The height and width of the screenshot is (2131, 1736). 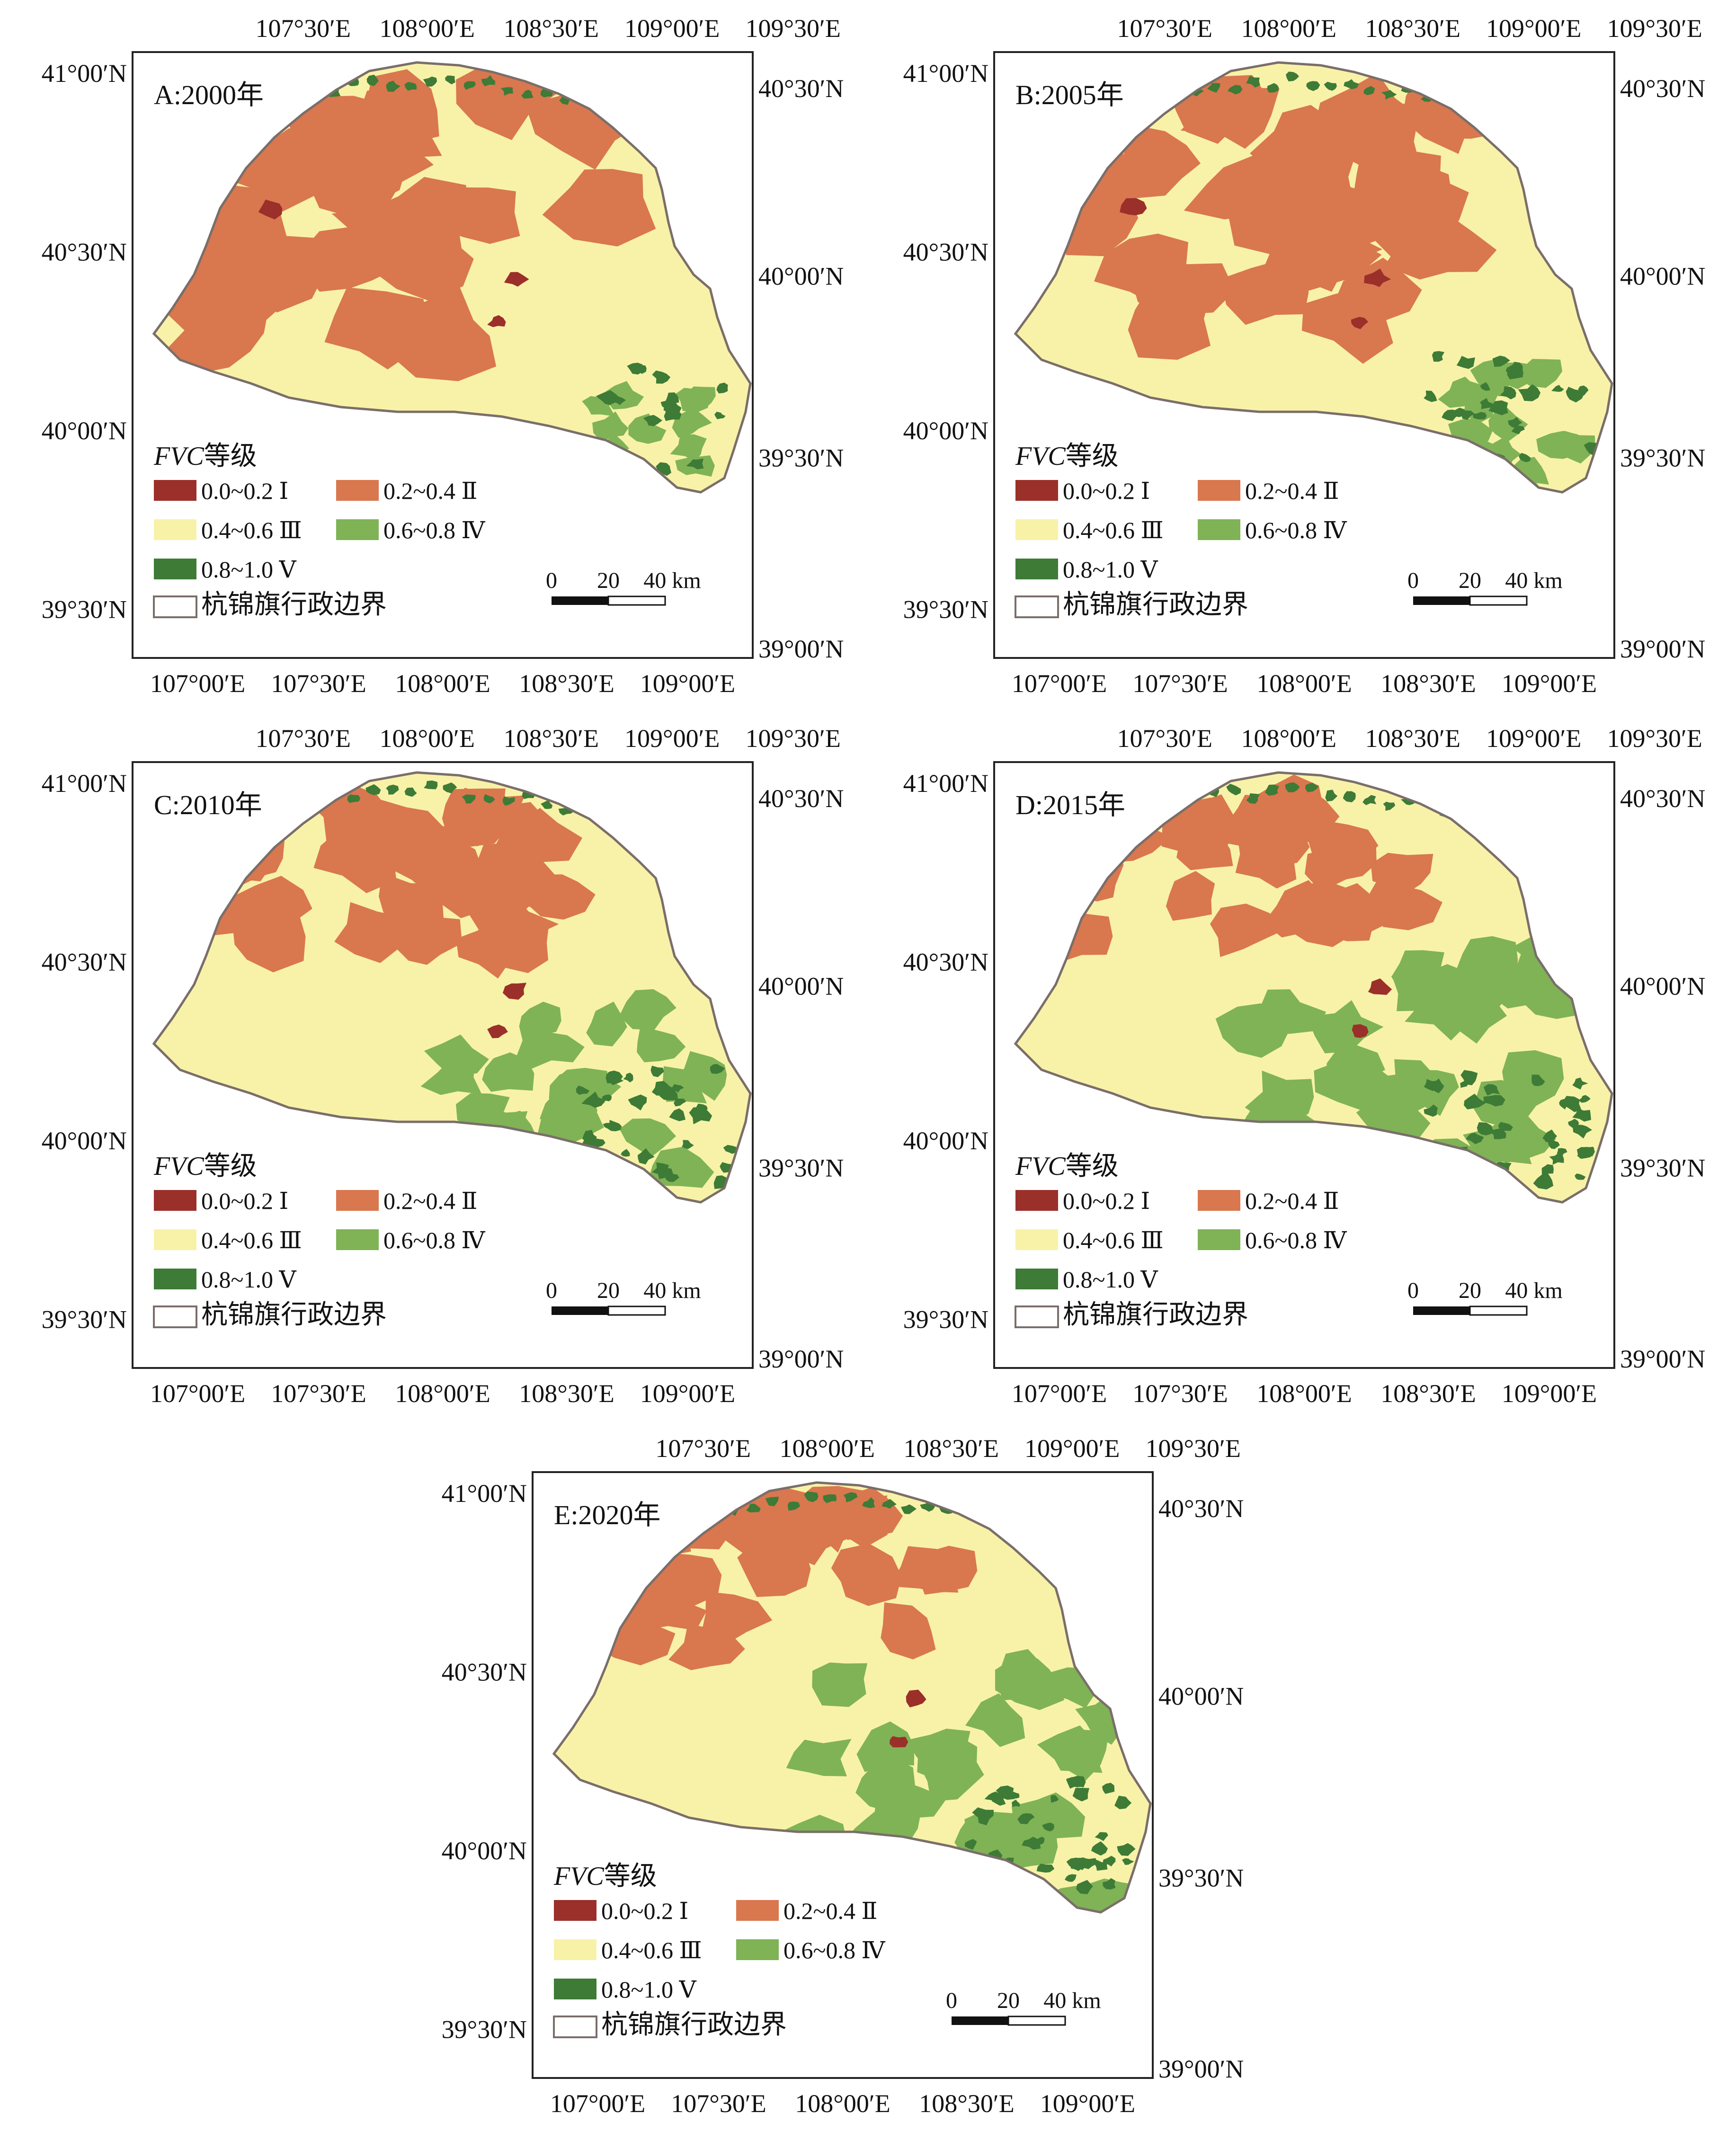 I want to click on panel-label: C:2010年, so click(x=208, y=805).